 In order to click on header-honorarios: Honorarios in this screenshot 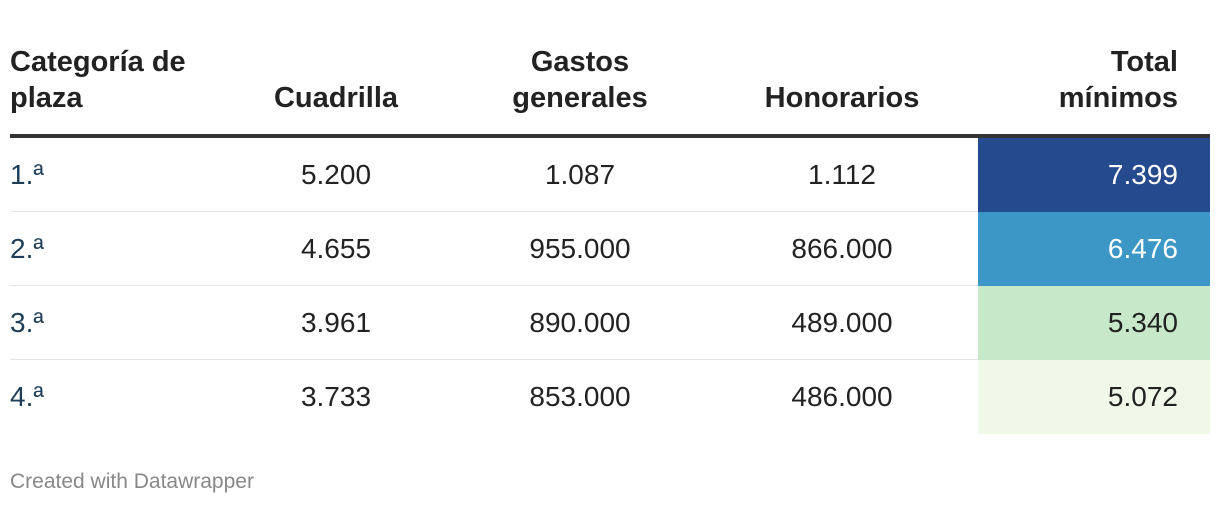, I will do `click(842, 98)`.